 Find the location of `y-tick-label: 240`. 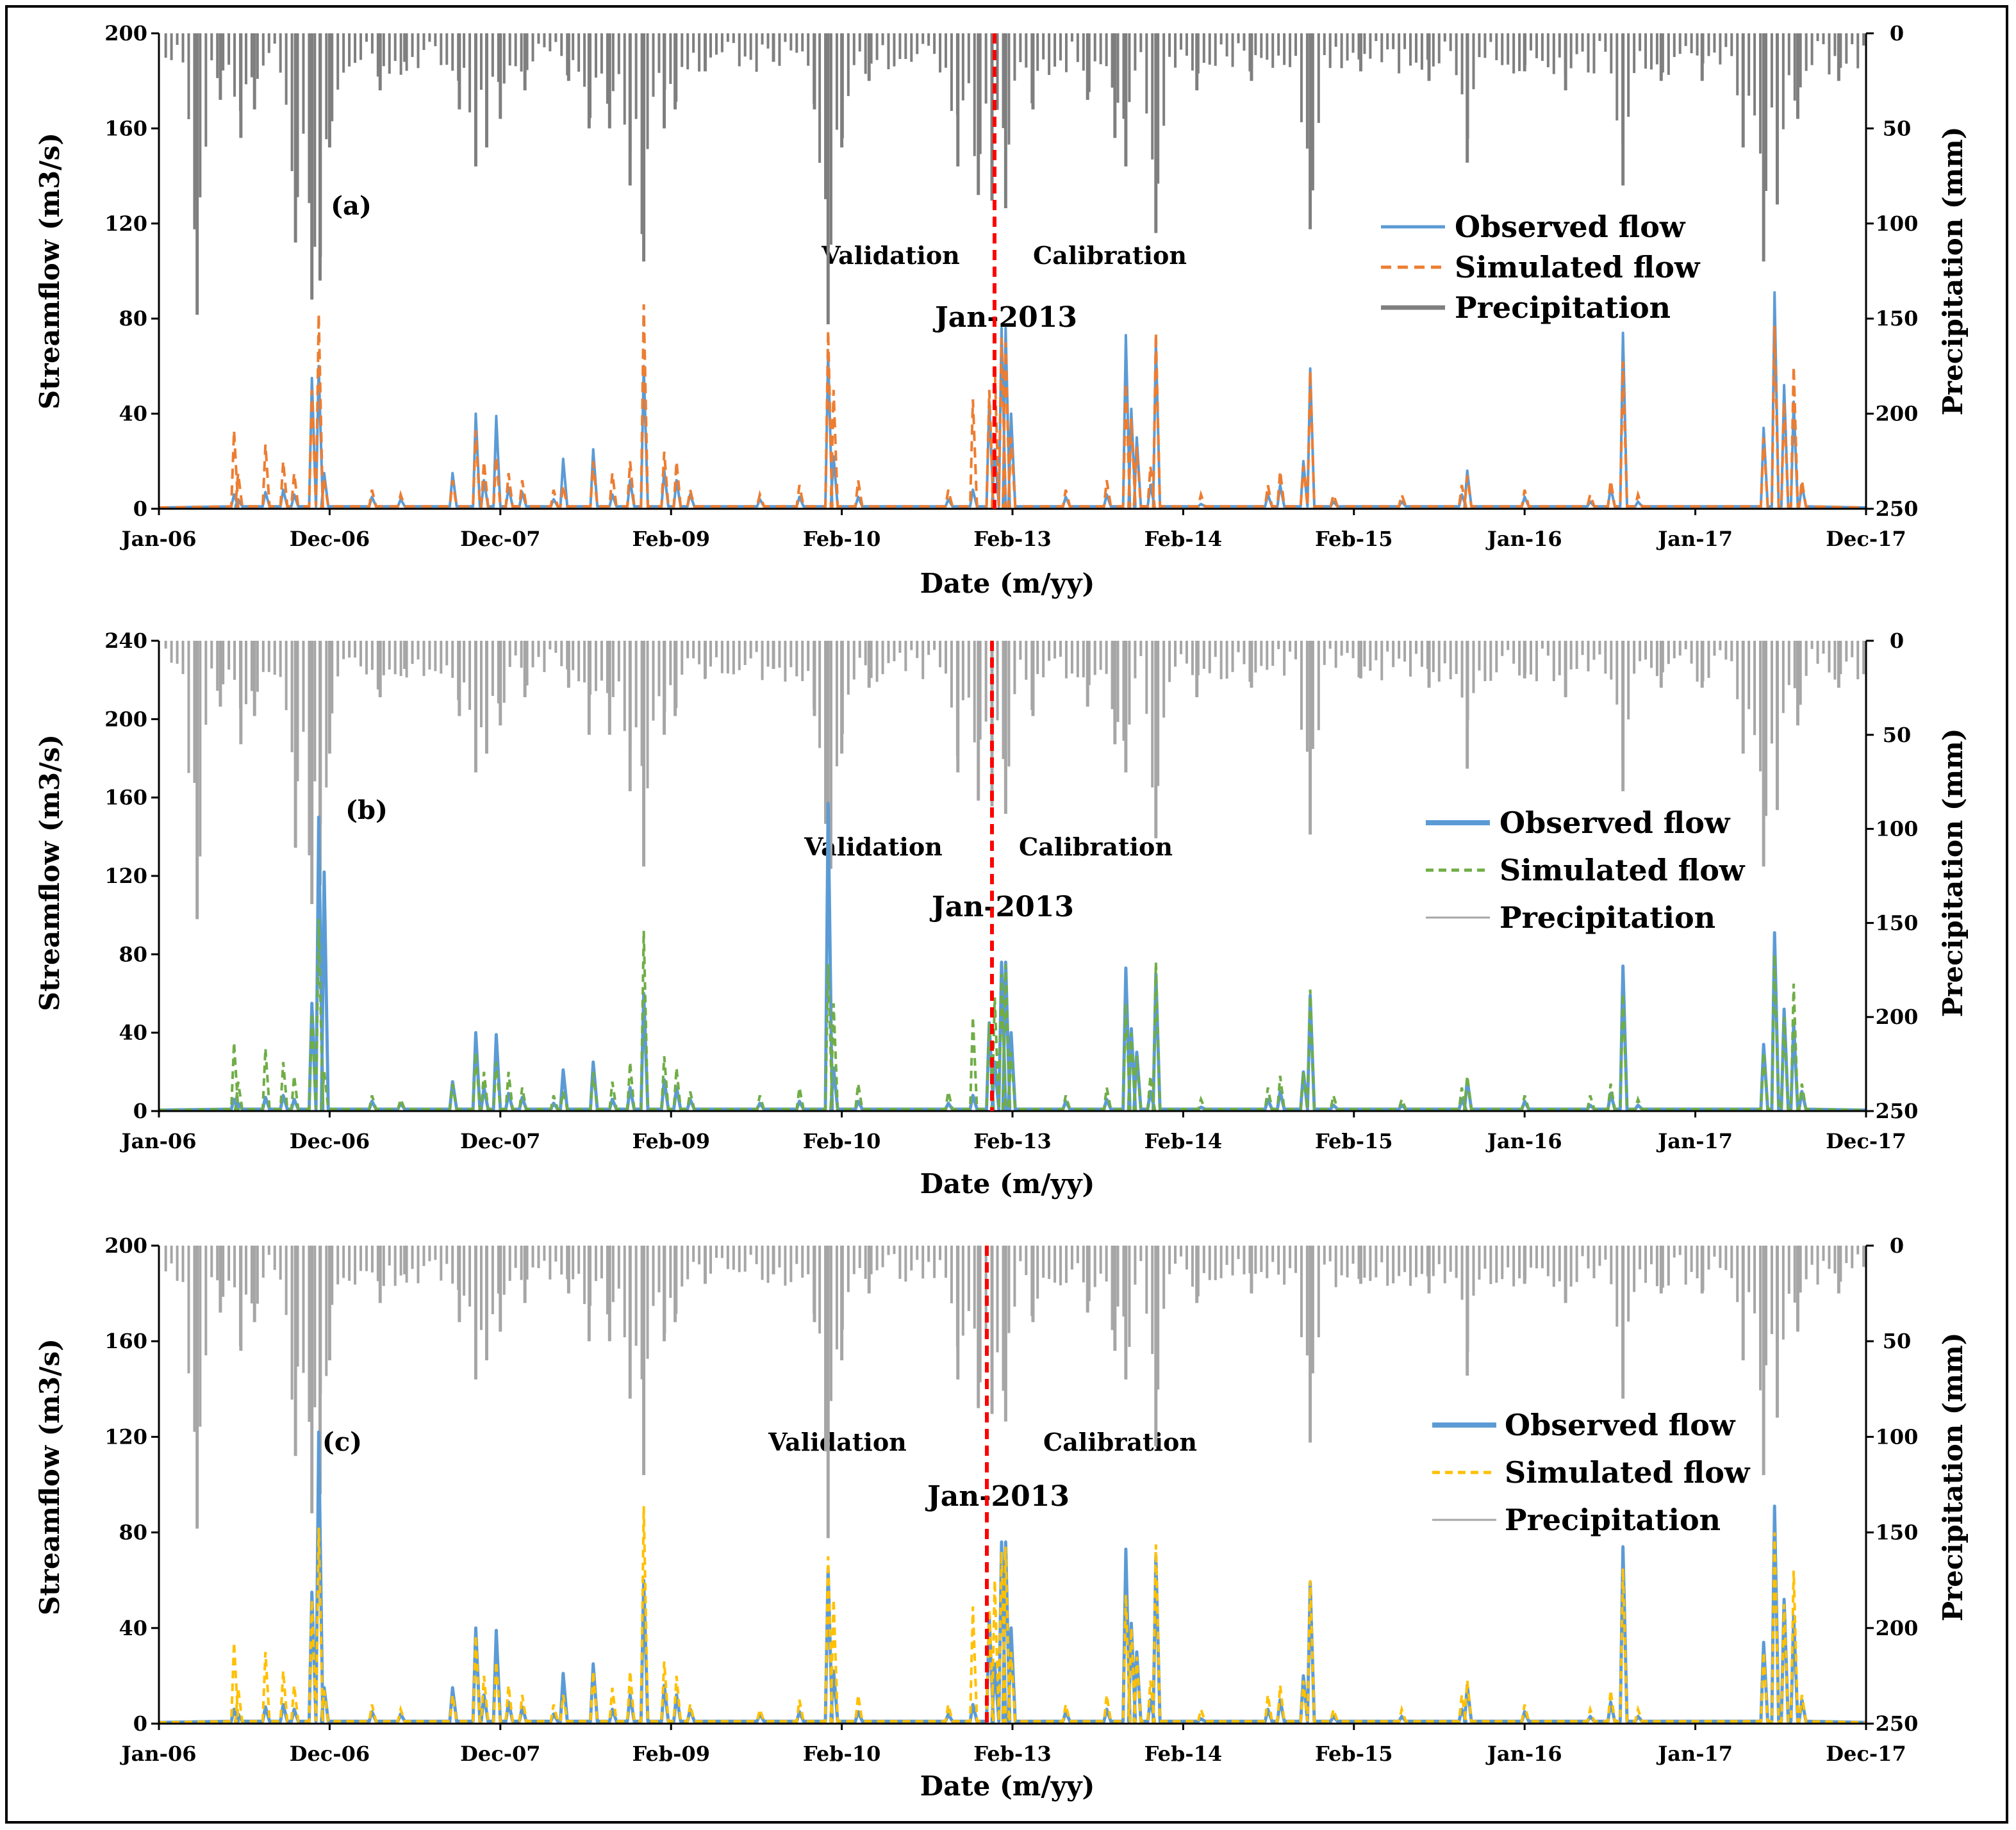

y-tick-label: 240 is located at coordinates (126, 641).